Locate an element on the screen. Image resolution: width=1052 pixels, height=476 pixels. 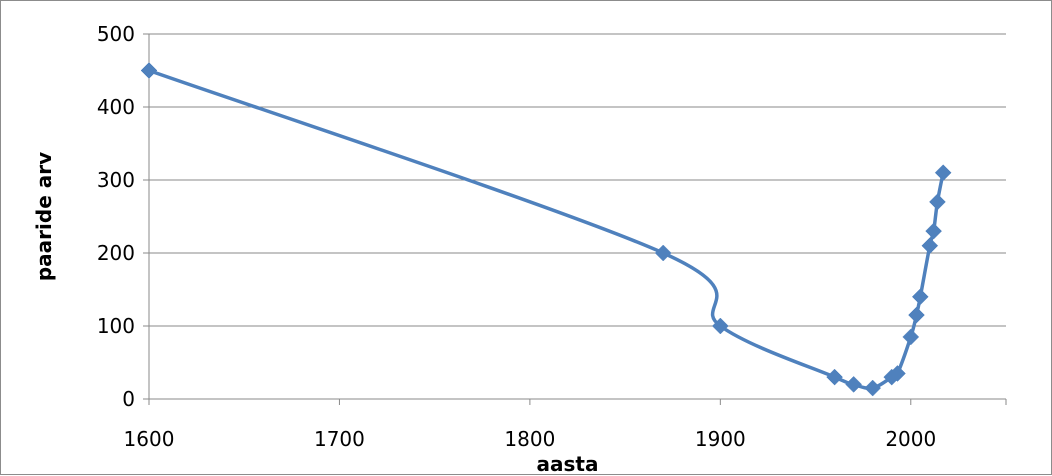
y-tick-label: 200 is located at coordinates (116, 253).